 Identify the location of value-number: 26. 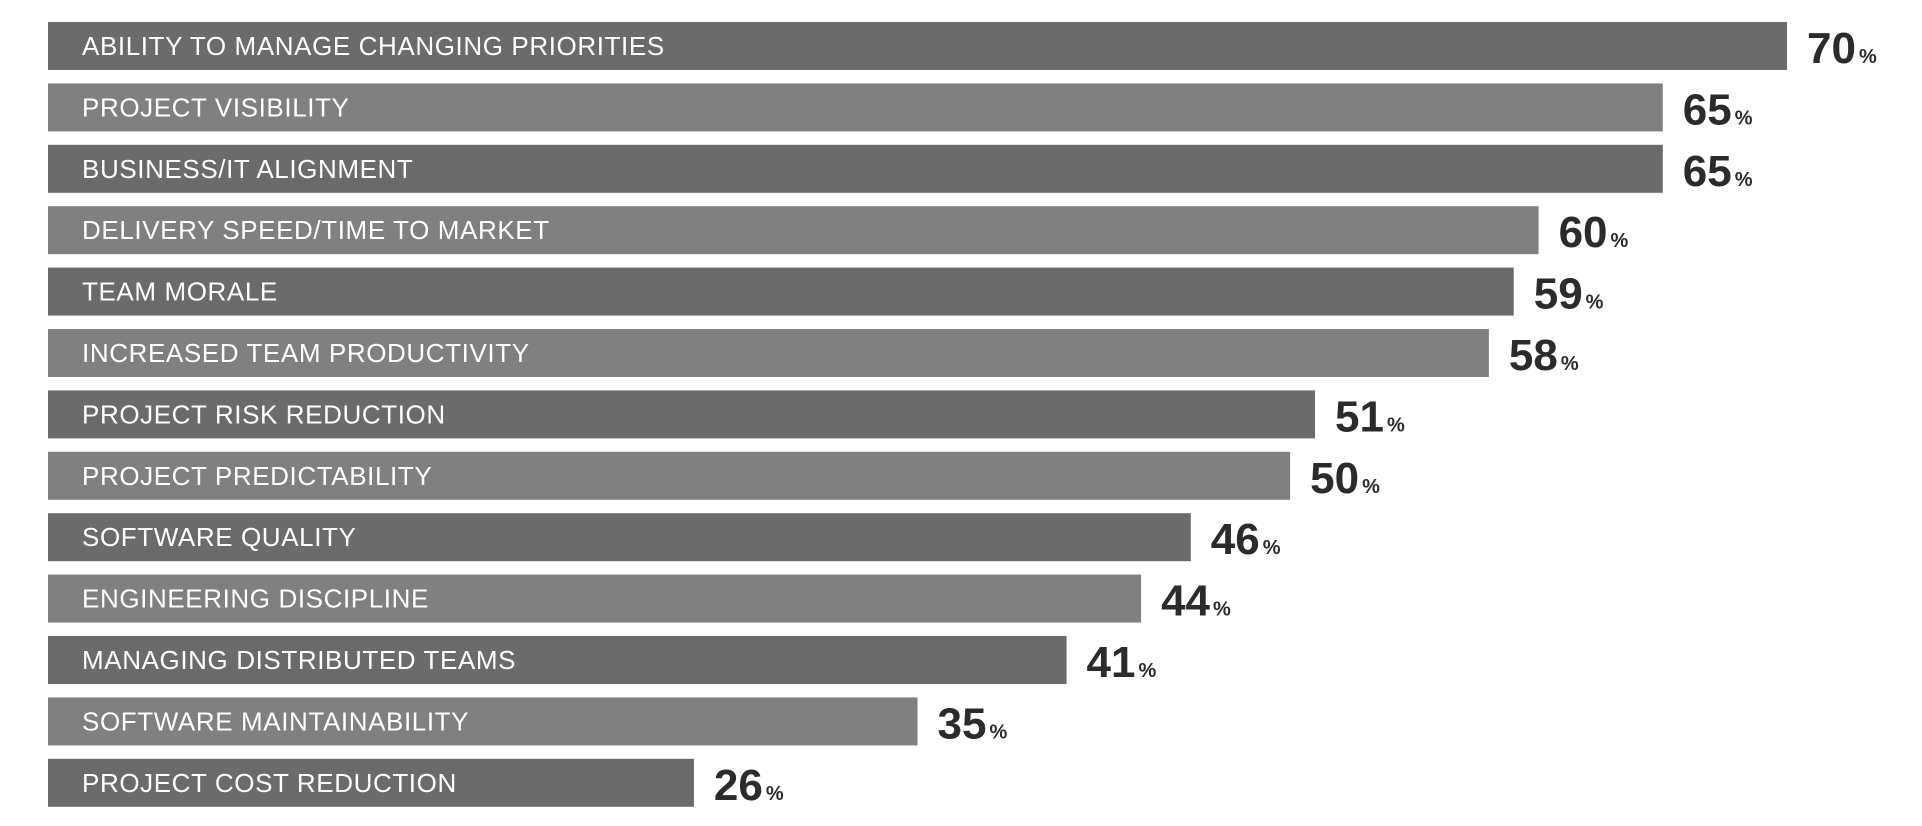
(738, 785).